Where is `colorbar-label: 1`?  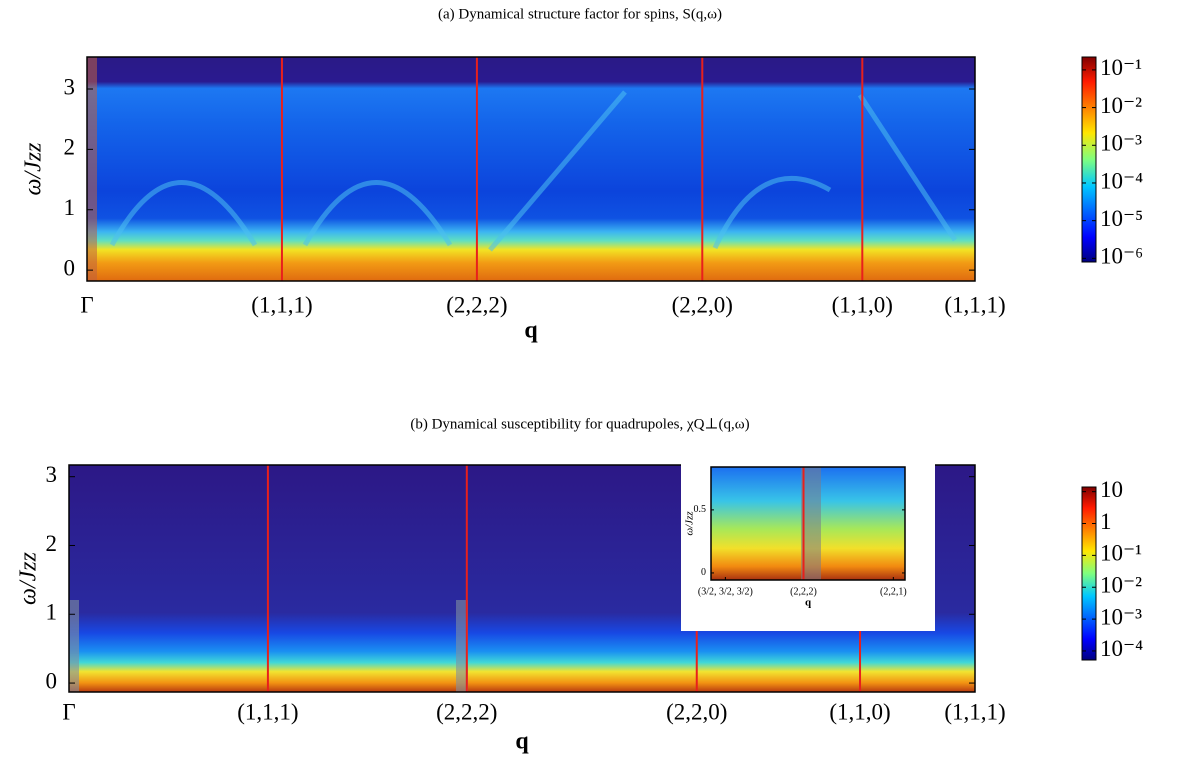
colorbar-label: 1 is located at coordinates (1106, 521).